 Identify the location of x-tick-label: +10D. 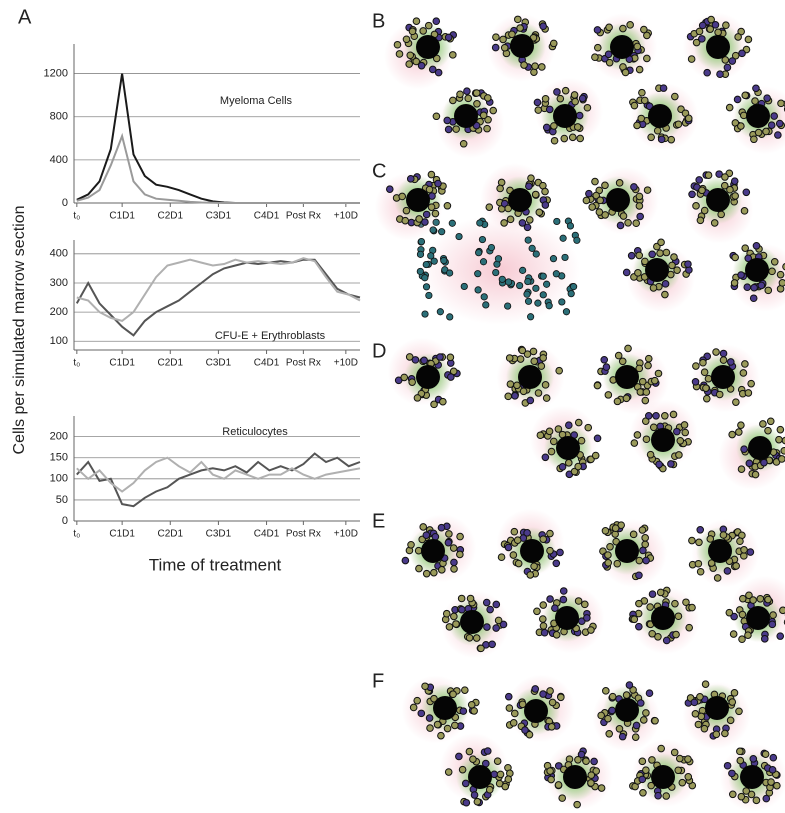
(346, 534).